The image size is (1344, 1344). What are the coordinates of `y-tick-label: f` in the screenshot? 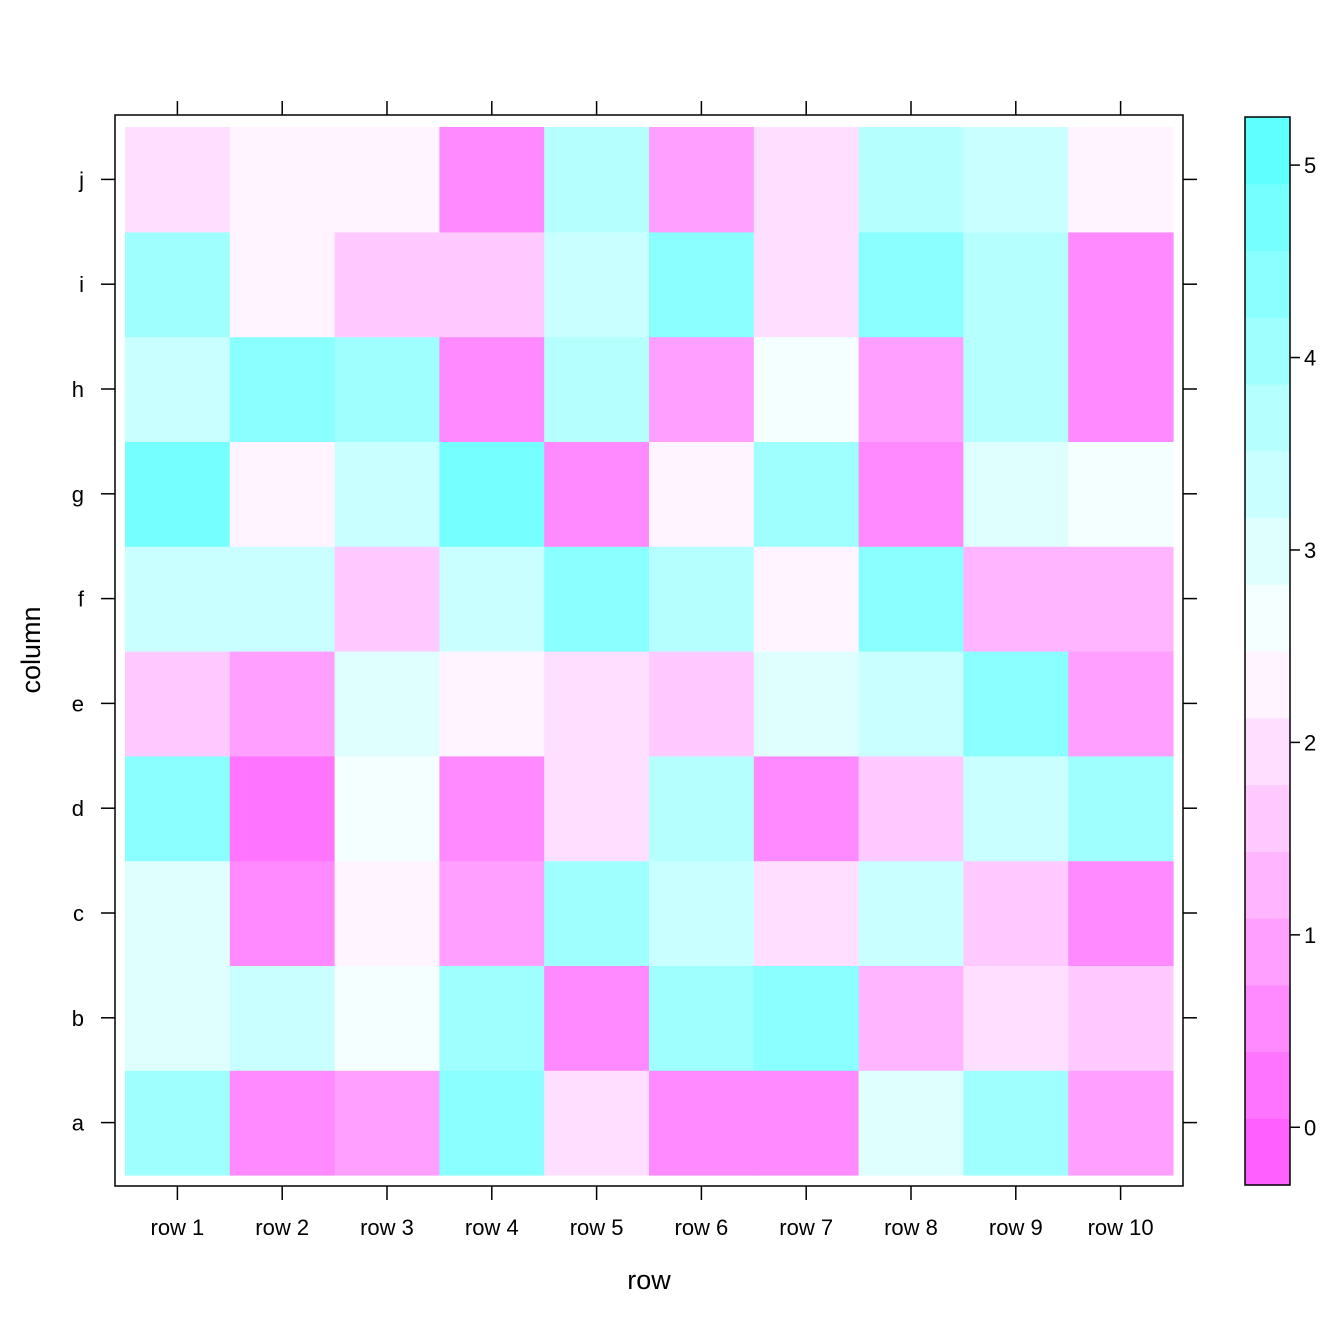 It's located at (81, 599).